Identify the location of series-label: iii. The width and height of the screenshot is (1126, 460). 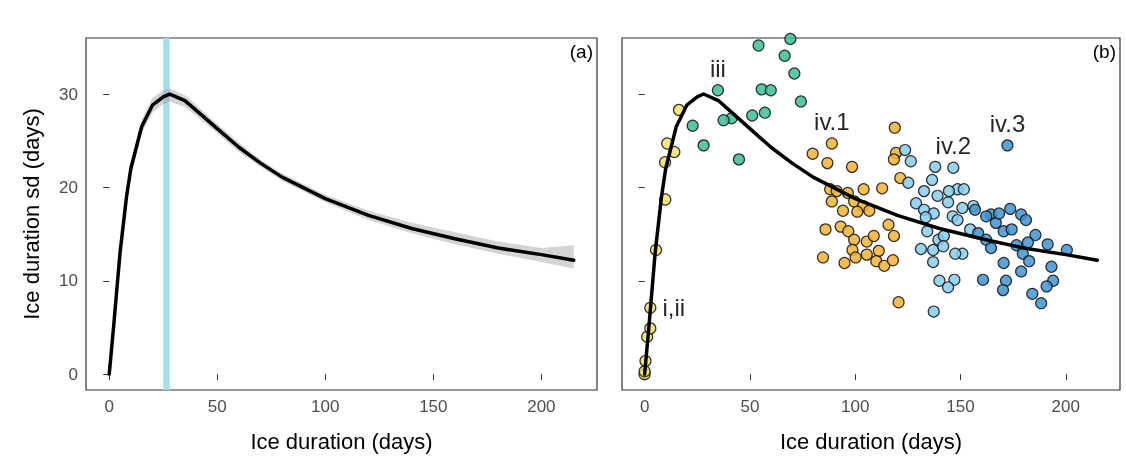
(717, 68).